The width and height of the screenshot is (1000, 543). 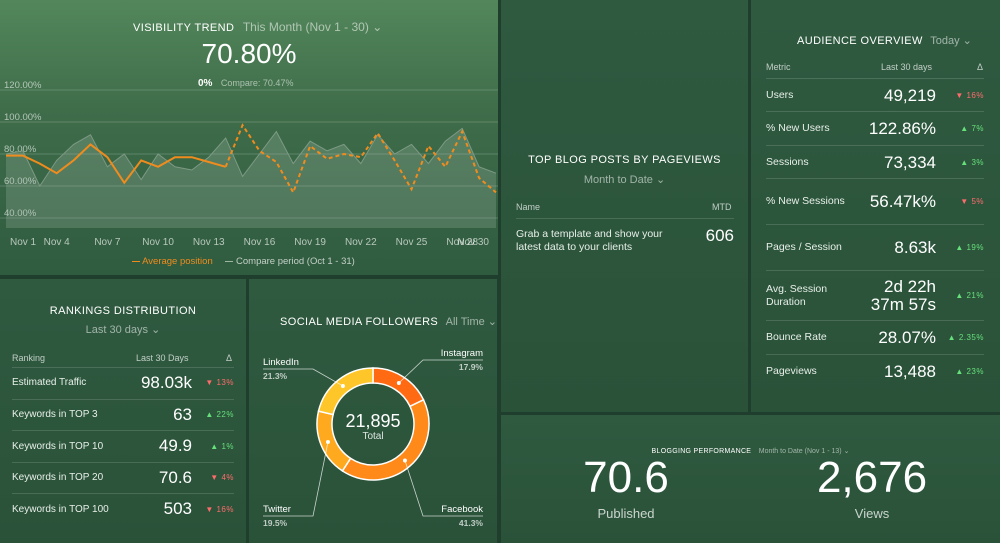 I want to click on audience-delta: ▼ 5%, so click(x=960, y=201).